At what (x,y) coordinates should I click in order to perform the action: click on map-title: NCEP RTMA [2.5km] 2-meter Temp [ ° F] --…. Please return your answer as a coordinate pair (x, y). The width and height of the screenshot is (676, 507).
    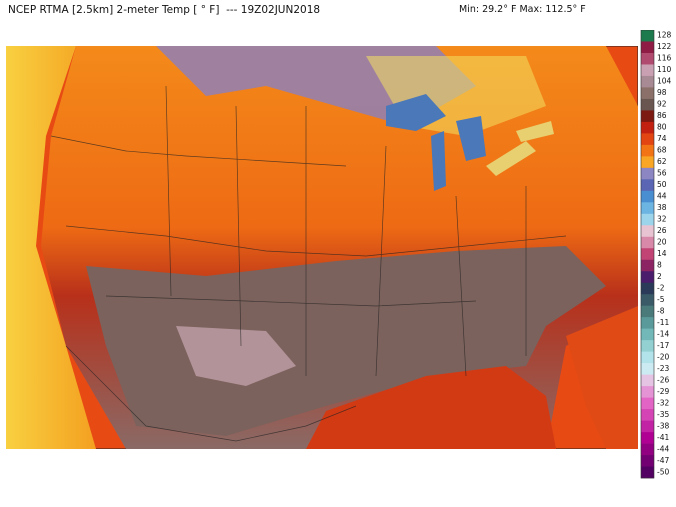
    Looking at the image, I should click on (164, 10).